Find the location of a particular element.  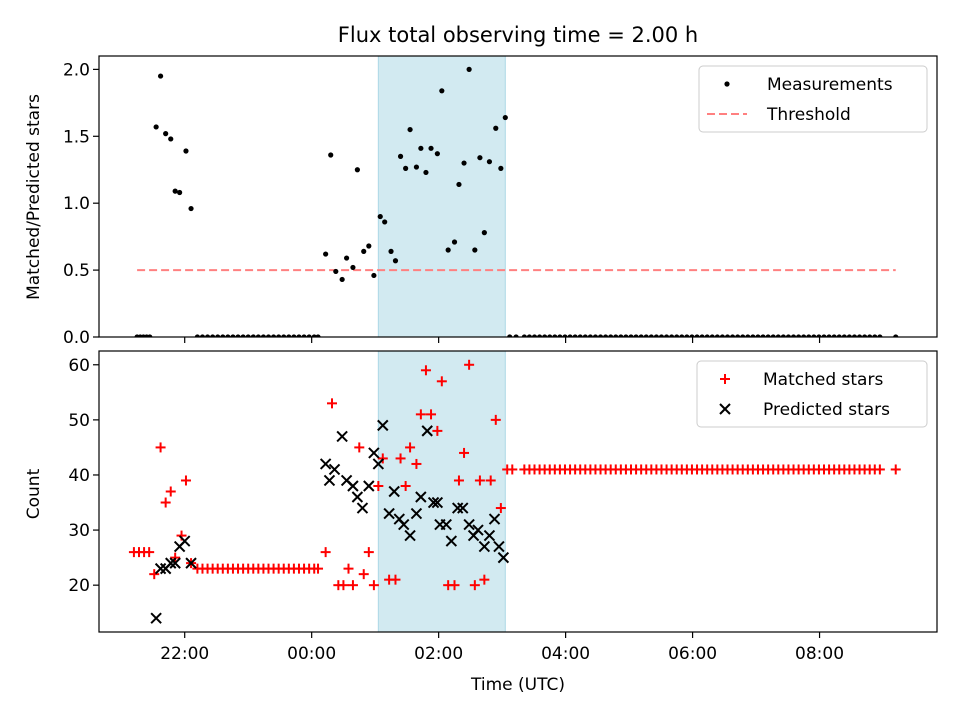

top-chart-title: Flux total observing time = 2.00 h is located at coordinates (518, 35).